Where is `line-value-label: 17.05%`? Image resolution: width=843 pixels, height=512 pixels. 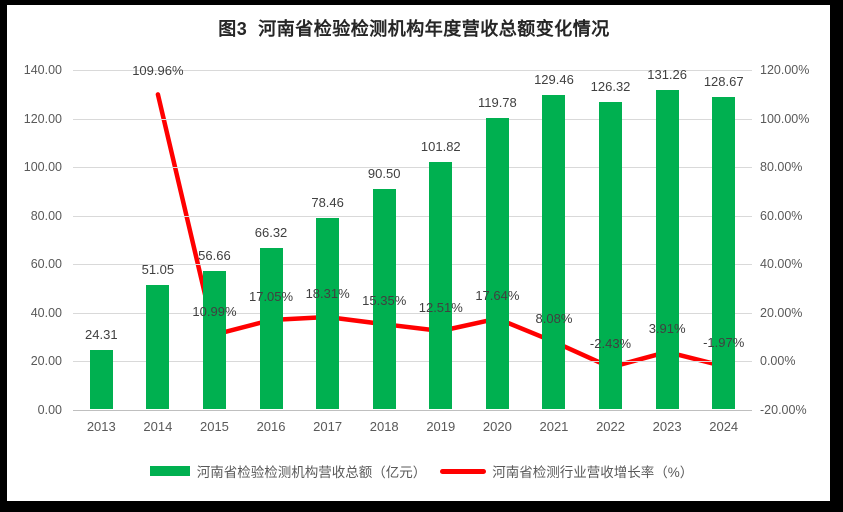 line-value-label: 17.05% is located at coordinates (271, 297).